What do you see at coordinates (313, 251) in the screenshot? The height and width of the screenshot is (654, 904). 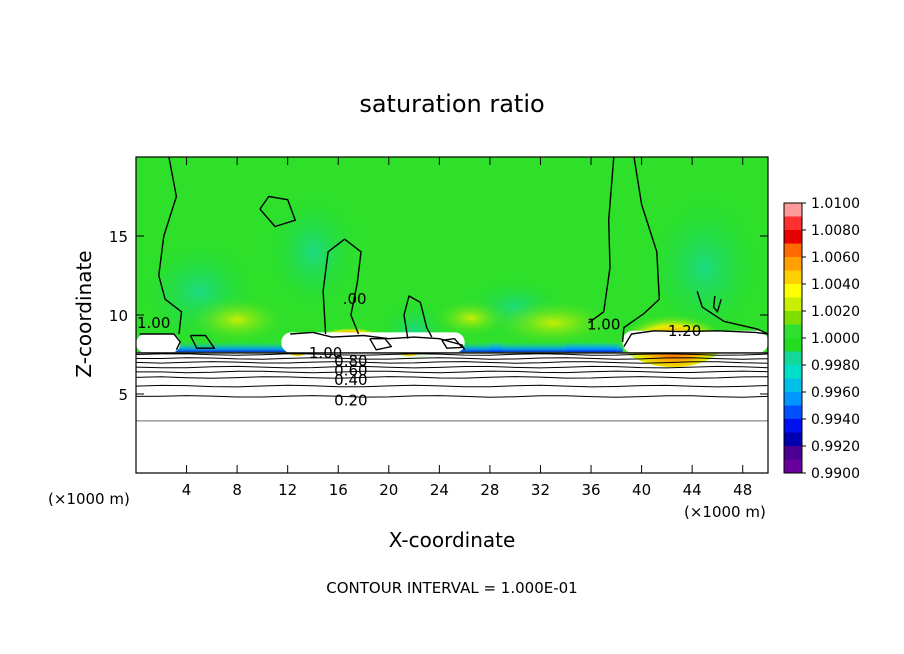 I see `moist-patch` at bounding box center [313, 251].